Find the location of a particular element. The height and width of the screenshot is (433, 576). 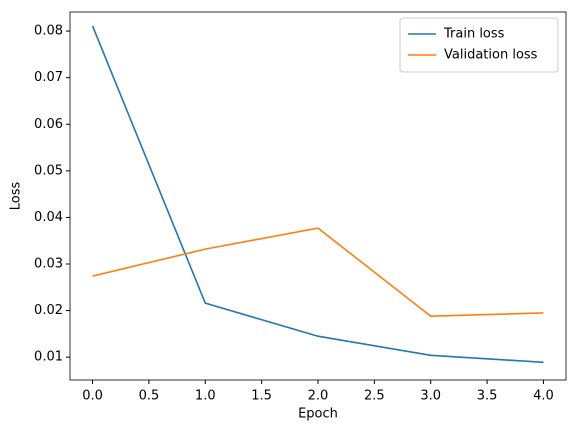

y-tick-label: 0.06 is located at coordinates (48, 124).